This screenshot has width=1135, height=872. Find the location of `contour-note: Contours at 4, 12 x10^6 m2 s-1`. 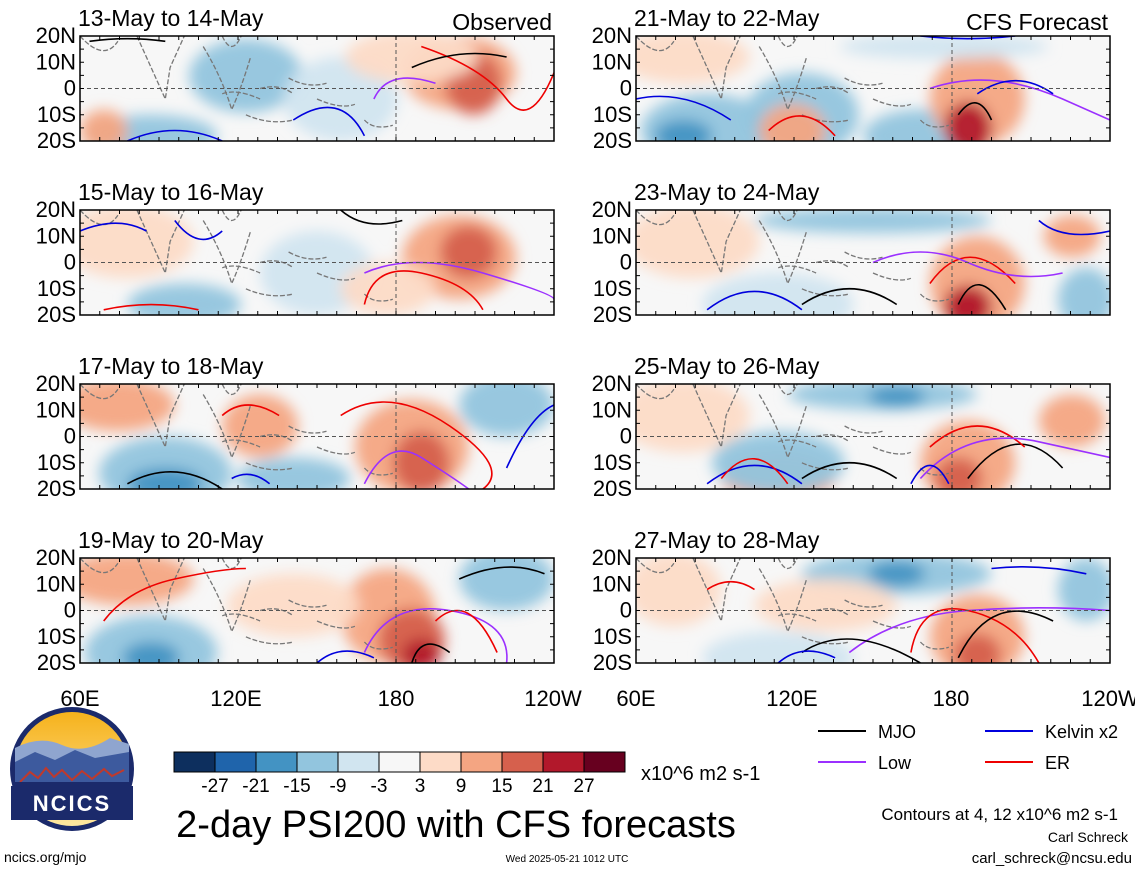

contour-note: Contours at 4, 12 x10^6 m2 s-1 is located at coordinates (999, 814).